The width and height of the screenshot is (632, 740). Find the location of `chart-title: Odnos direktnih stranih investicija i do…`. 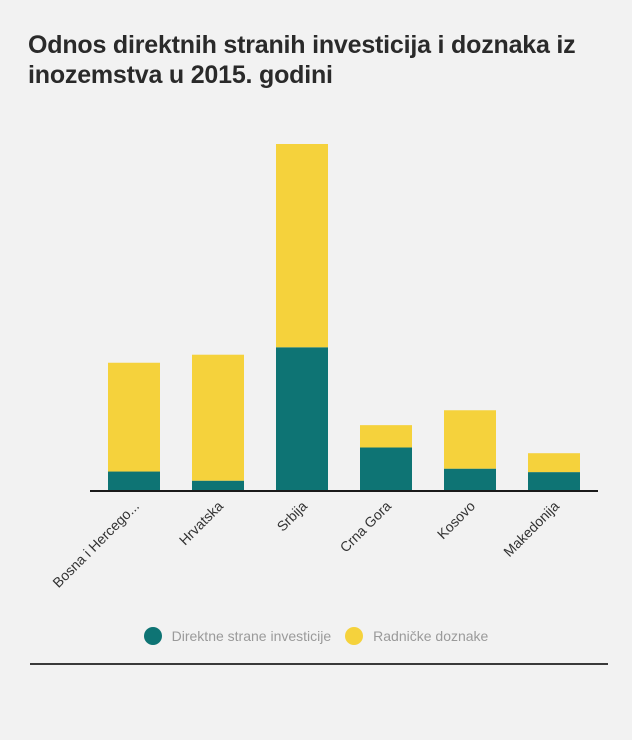

chart-title: Odnos direktnih stranih investicija i do… is located at coordinates (302, 60).